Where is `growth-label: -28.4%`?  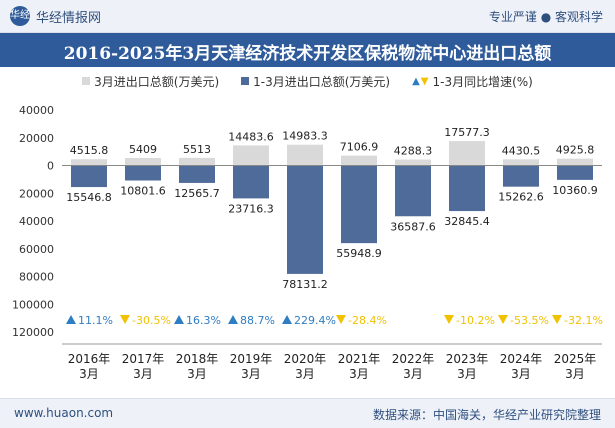 growth-label: -28.4% is located at coordinates (367, 320).